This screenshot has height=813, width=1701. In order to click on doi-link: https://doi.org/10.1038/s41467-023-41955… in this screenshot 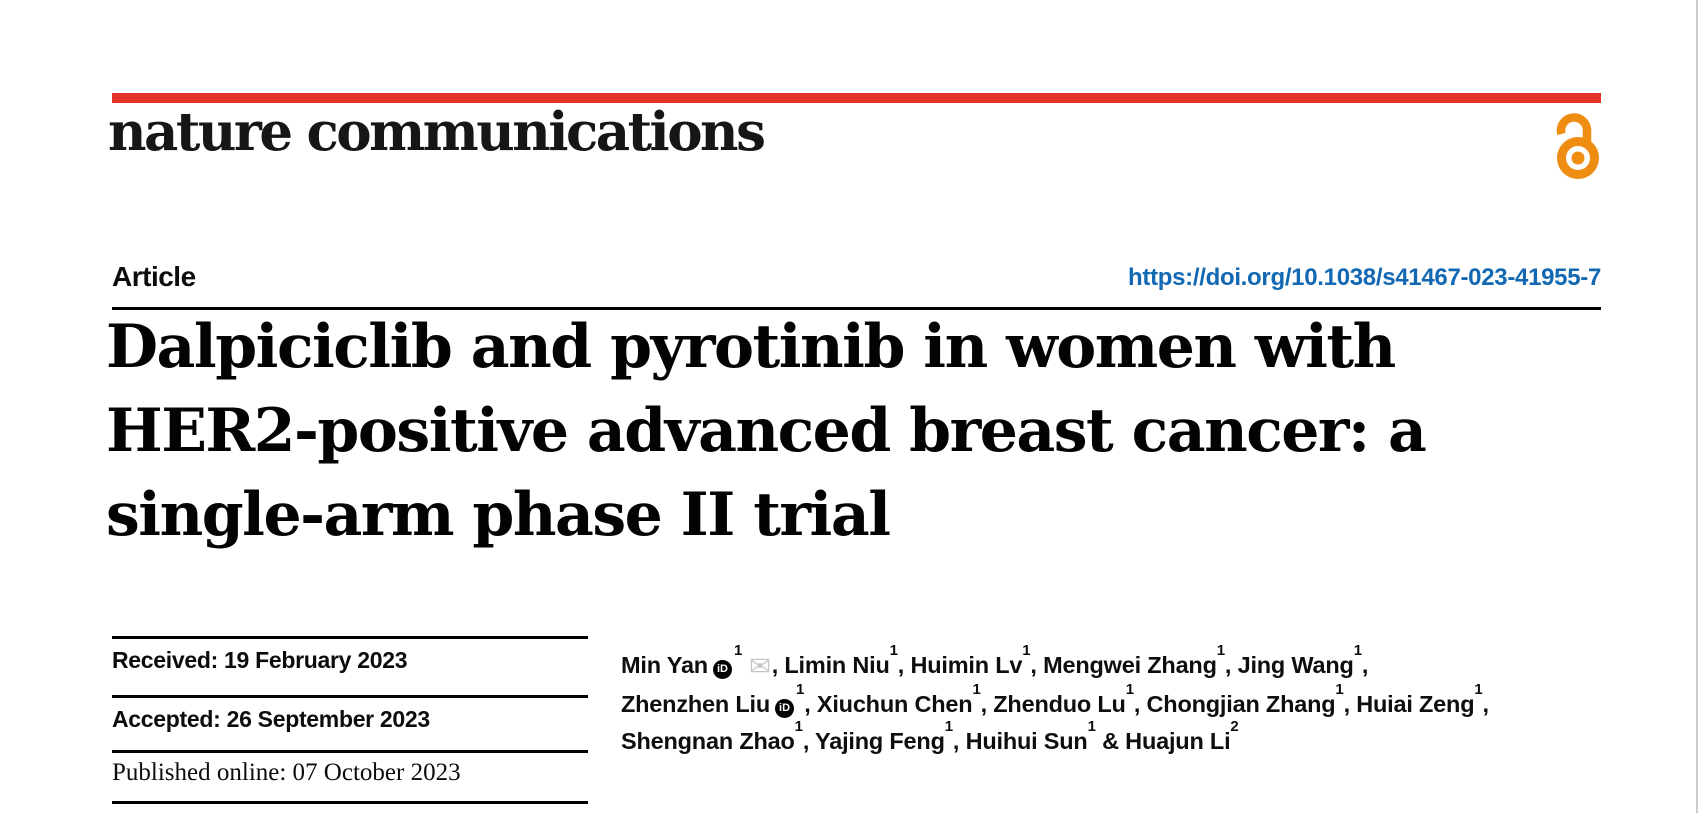, I will do `click(1364, 277)`.